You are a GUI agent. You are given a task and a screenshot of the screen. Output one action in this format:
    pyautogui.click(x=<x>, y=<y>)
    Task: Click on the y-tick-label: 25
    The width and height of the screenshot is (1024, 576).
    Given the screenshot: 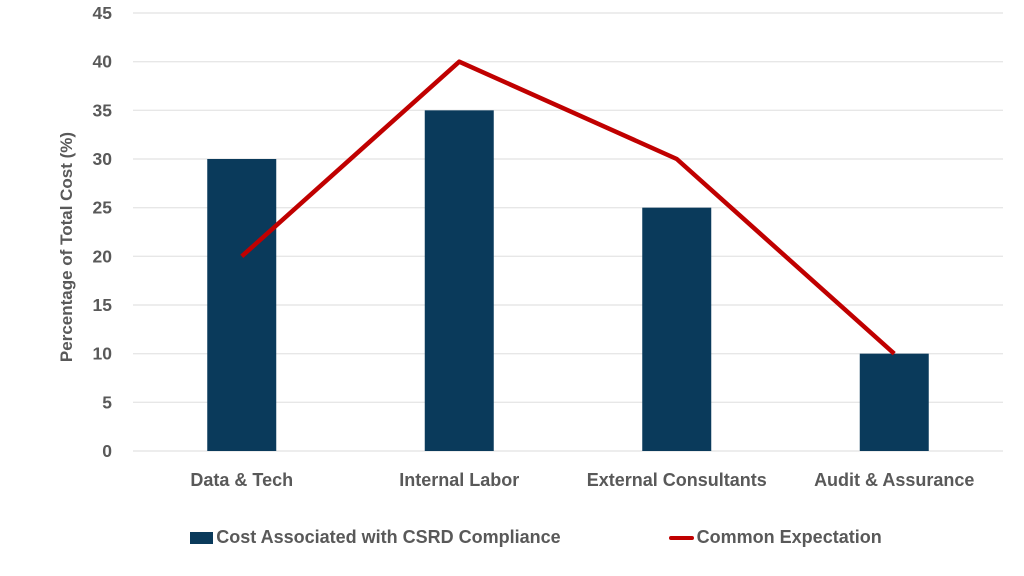 What is the action you would take?
    pyautogui.click(x=103, y=208)
    